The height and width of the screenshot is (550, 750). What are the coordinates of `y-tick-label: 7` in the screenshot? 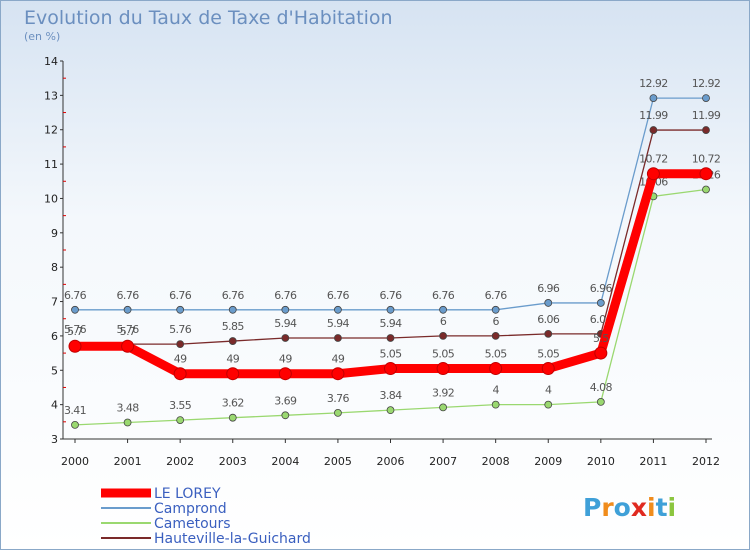 It's located at (54, 302).